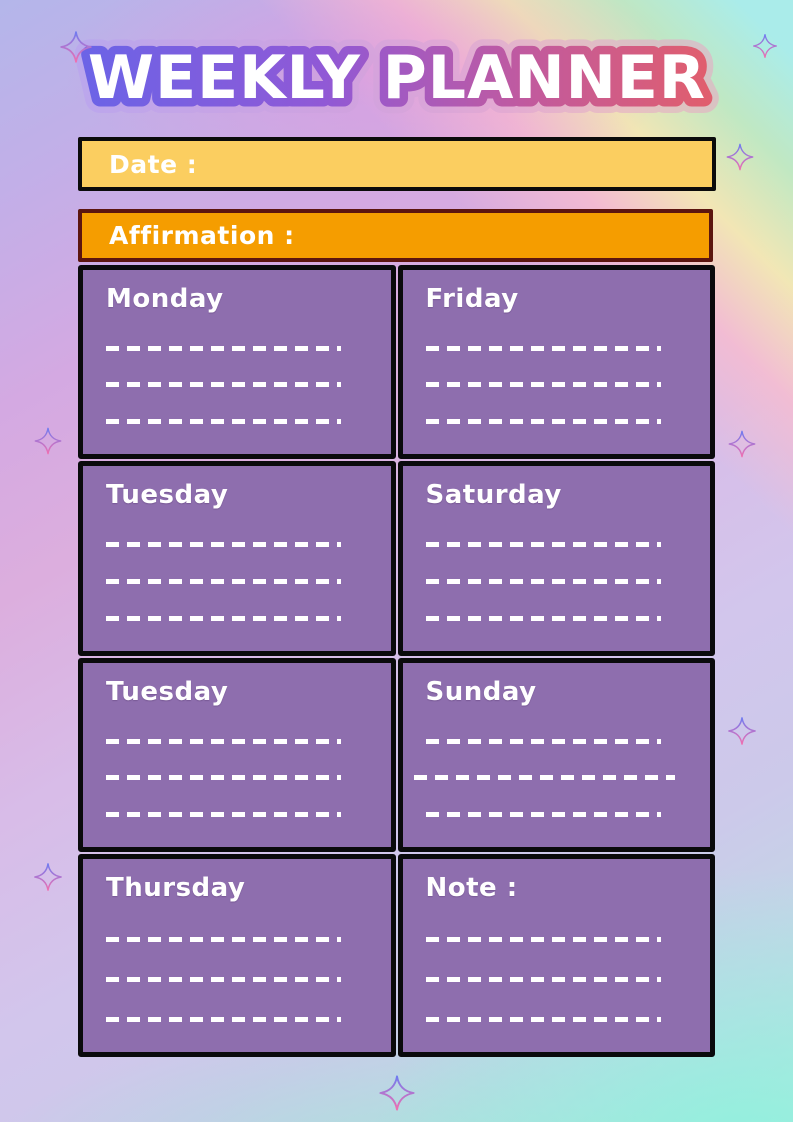 Image resolution: width=793 pixels, height=1122 pixels. What do you see at coordinates (556, 755) in the screenshot?
I see `day-card-sunday: Sunday` at bounding box center [556, 755].